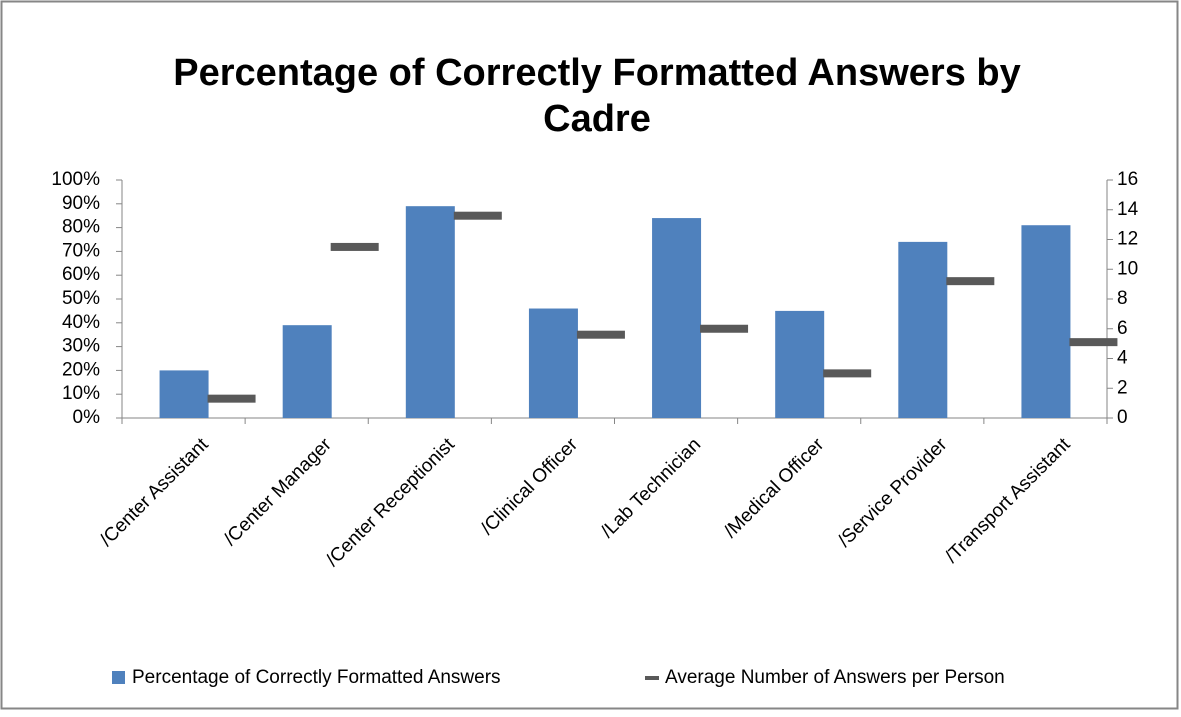 The width and height of the screenshot is (1181, 717). What do you see at coordinates (87, 417) in the screenshot?
I see `y-tick-label: 0%` at bounding box center [87, 417].